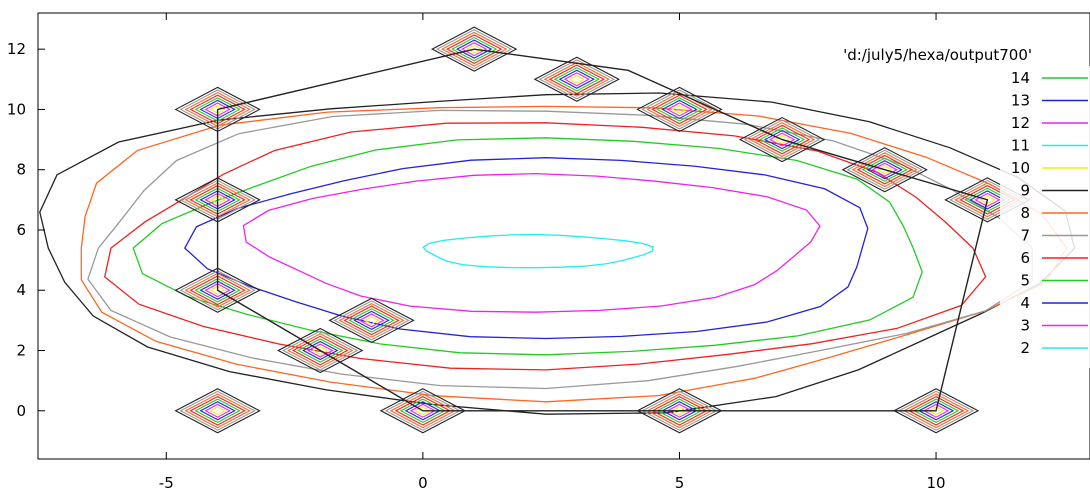 The image size is (1090, 500). What do you see at coordinates (1025, 326) in the screenshot?
I see `legend-label: 3` at bounding box center [1025, 326].